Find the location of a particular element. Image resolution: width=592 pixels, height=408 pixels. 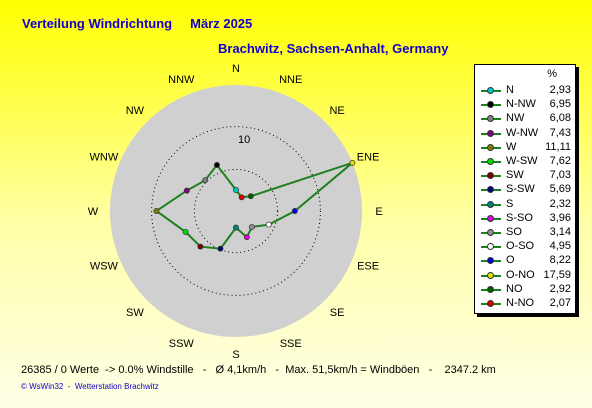

point-o-no is located at coordinates (352, 162).